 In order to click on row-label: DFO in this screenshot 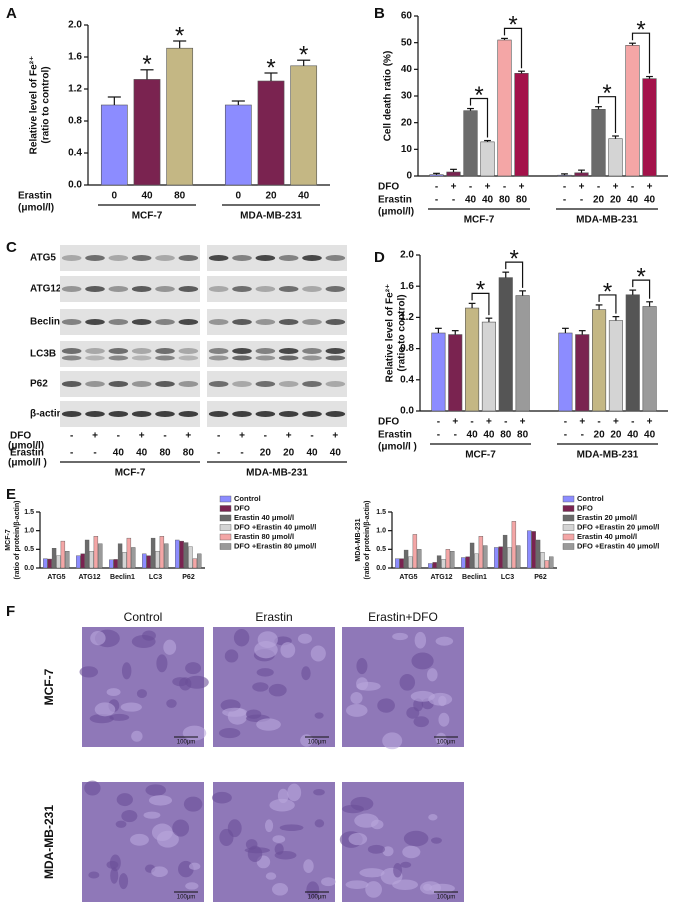, I will do `click(388, 422)`.